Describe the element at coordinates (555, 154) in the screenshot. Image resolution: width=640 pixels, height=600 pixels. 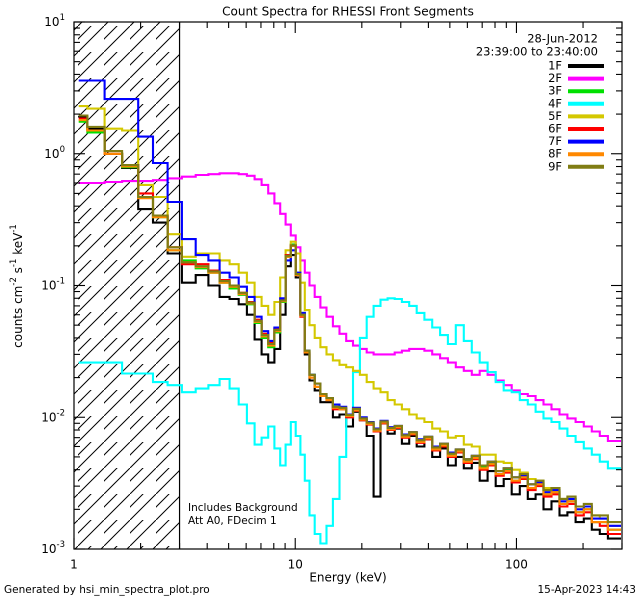
I see `legend-label-8f: 8F` at that location.